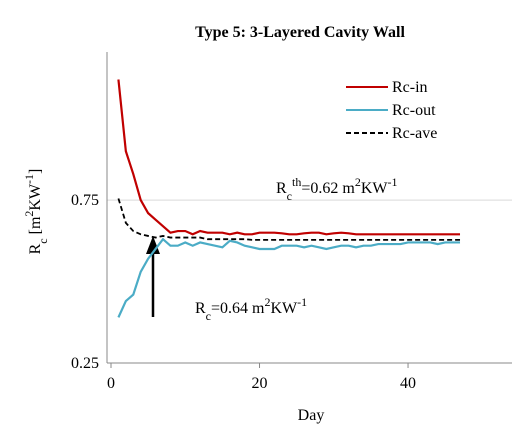 This screenshot has height=439, width=512. I want to click on legend-label: Rc-ave, so click(414, 133).